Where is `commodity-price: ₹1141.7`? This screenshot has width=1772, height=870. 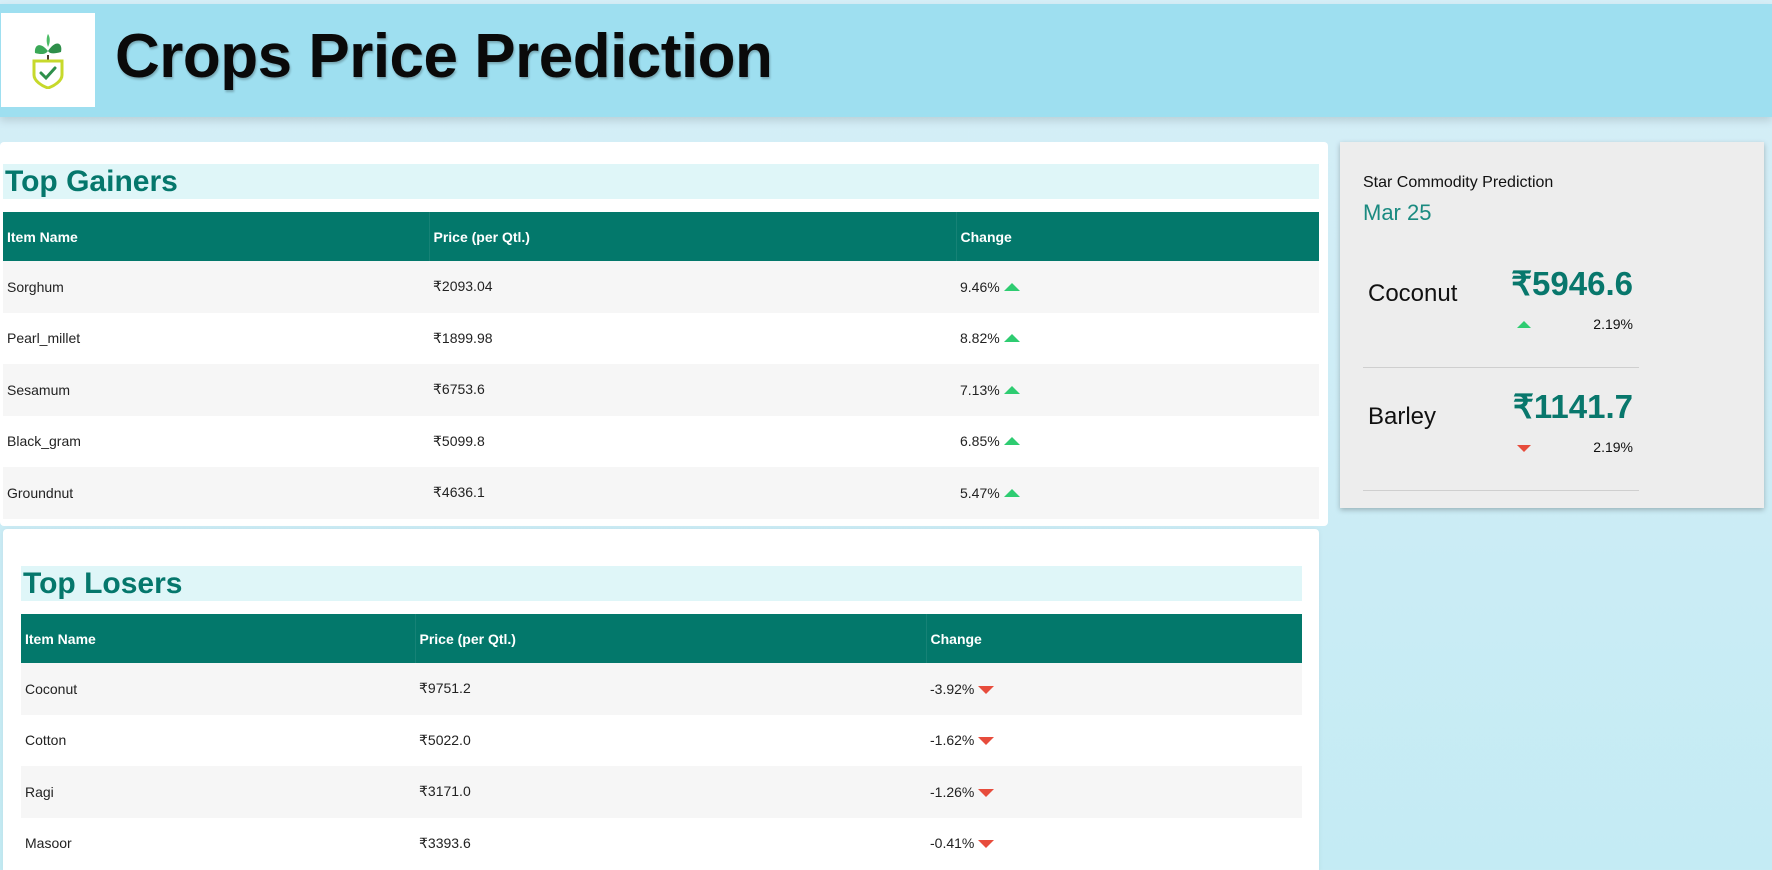
commodity-price: ₹1141.7 is located at coordinates (1572, 406).